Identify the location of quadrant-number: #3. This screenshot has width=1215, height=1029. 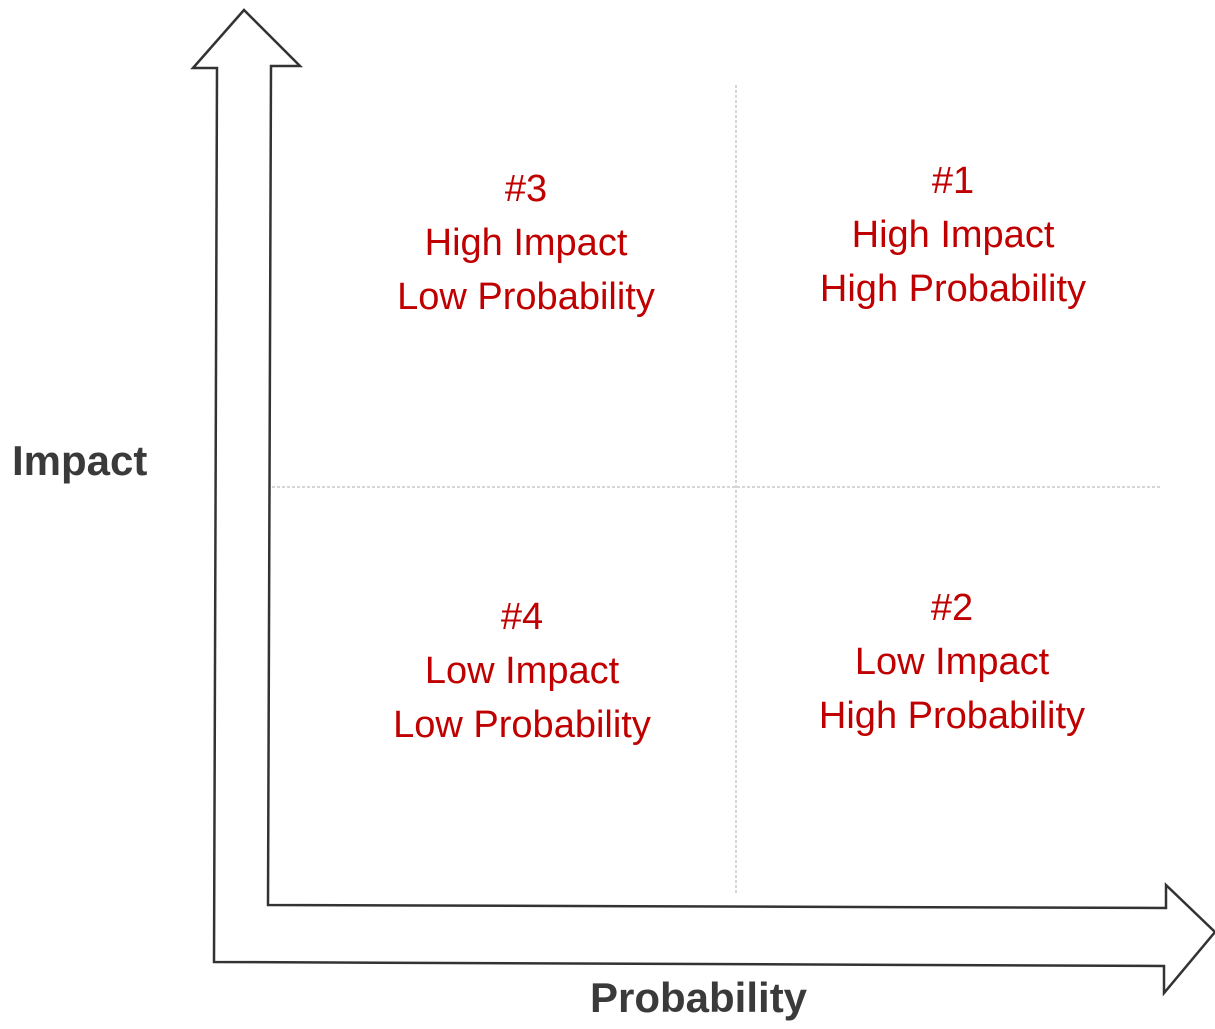
(526, 189).